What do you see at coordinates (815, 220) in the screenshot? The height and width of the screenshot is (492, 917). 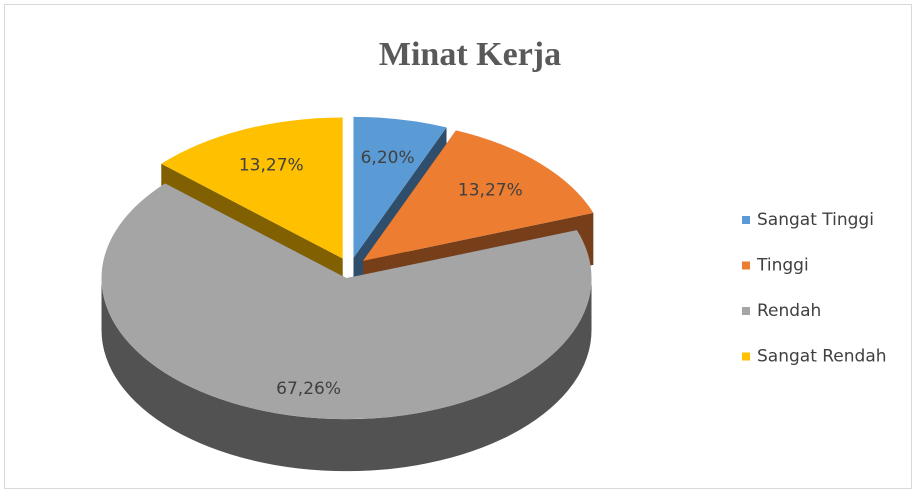 I see `legend-label: Sangat Tinggi` at bounding box center [815, 220].